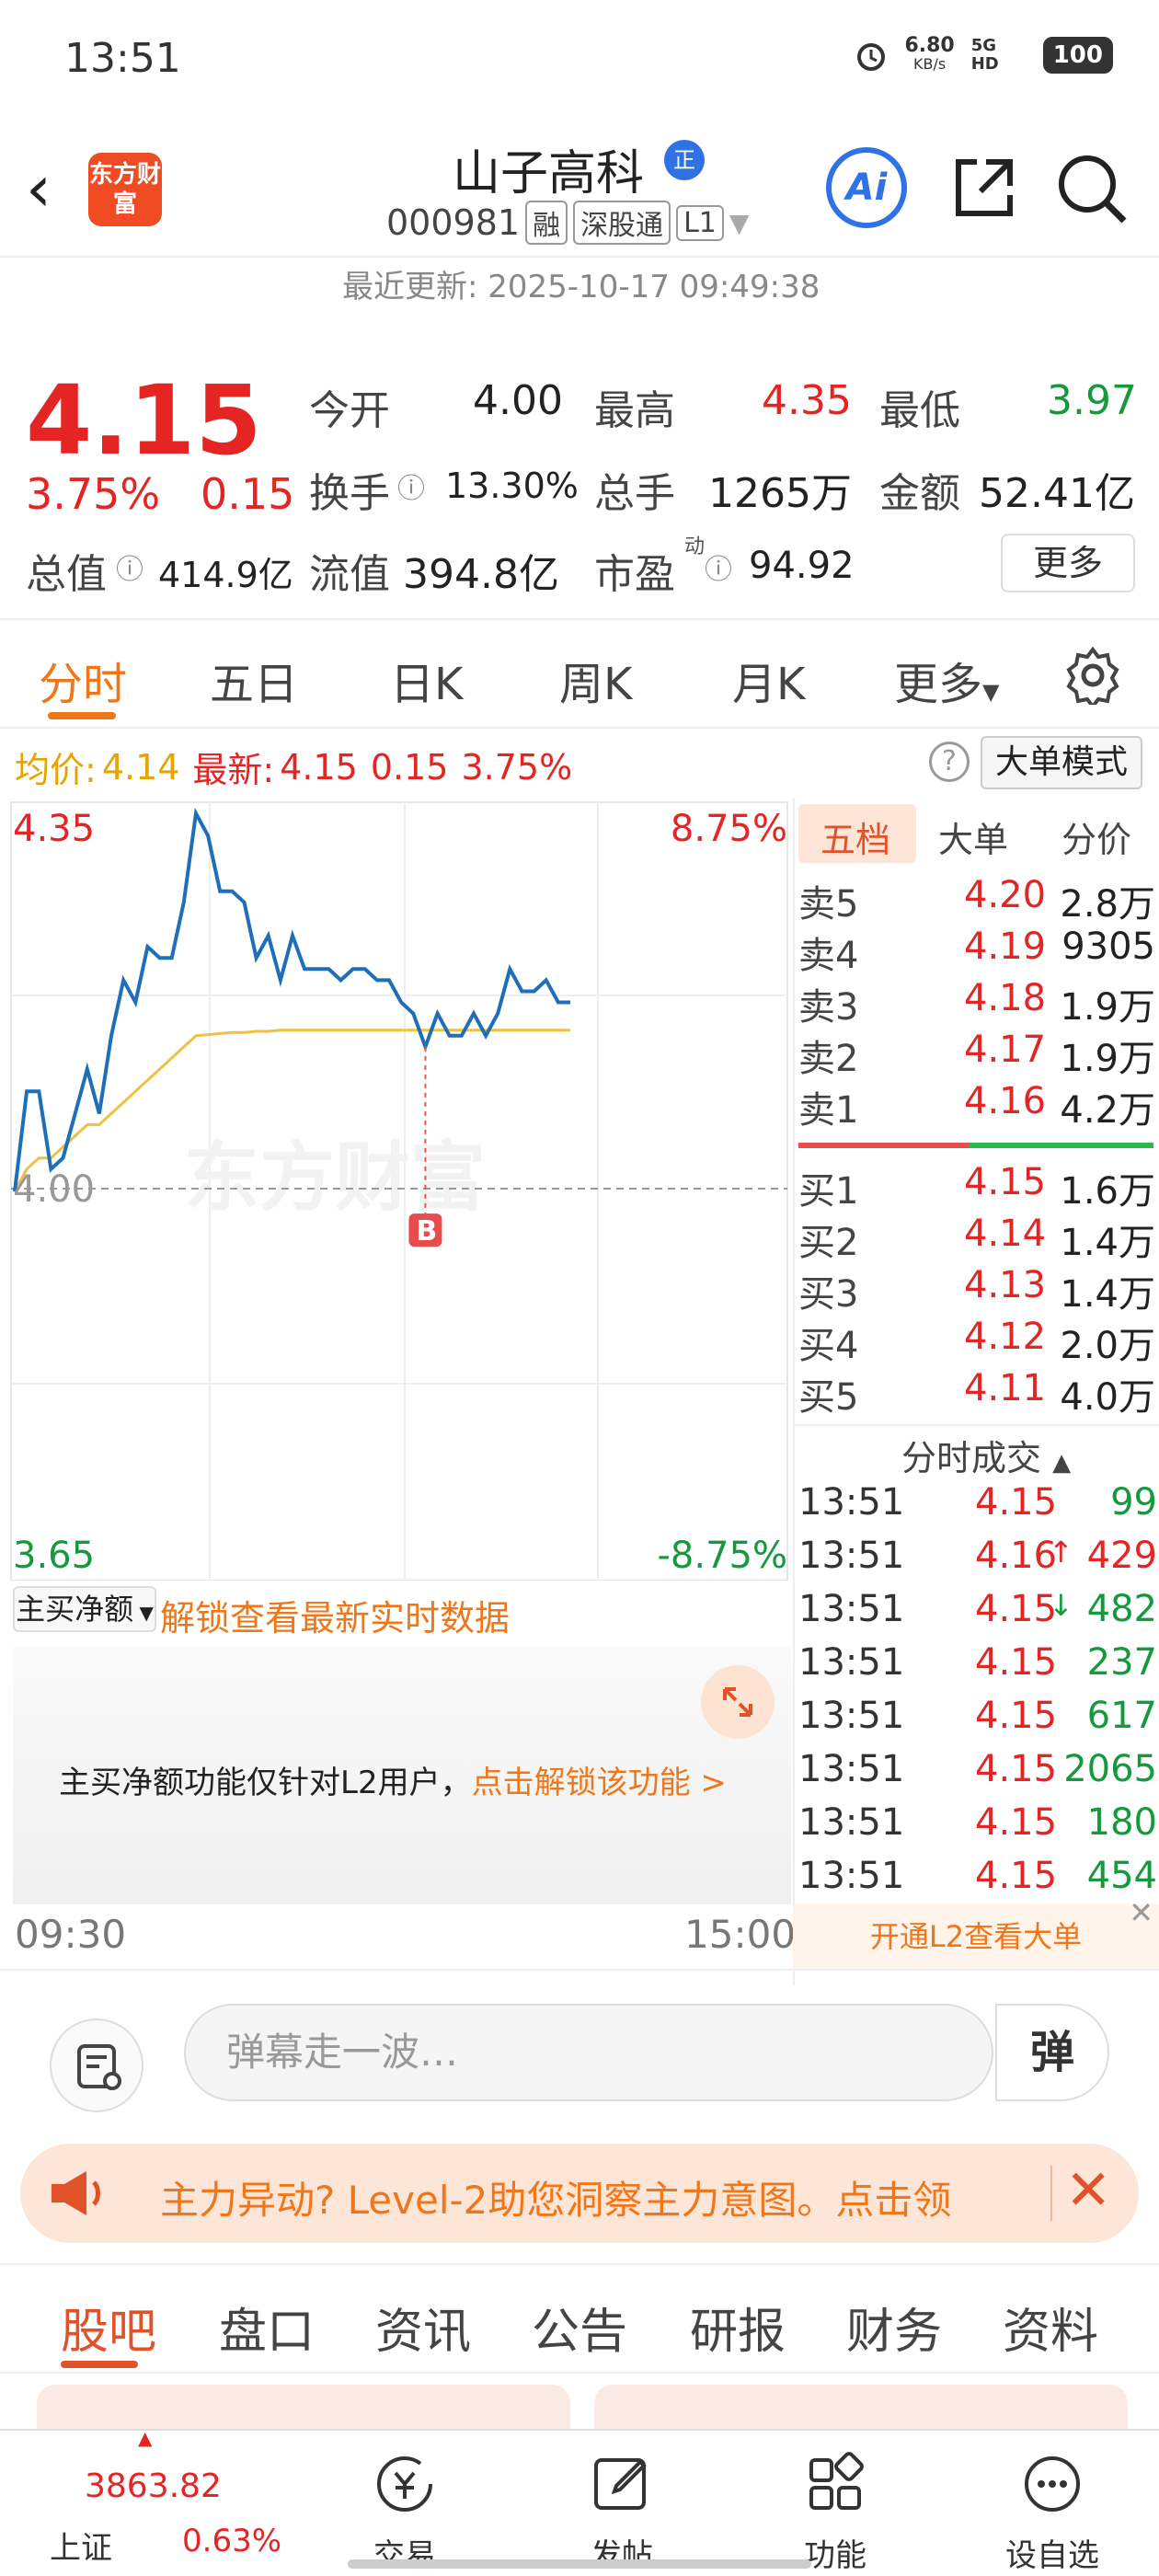 This screenshot has height=2576, width=1159. Describe the element at coordinates (409, 767) in the screenshot. I see `latest-change: 0.15` at that location.